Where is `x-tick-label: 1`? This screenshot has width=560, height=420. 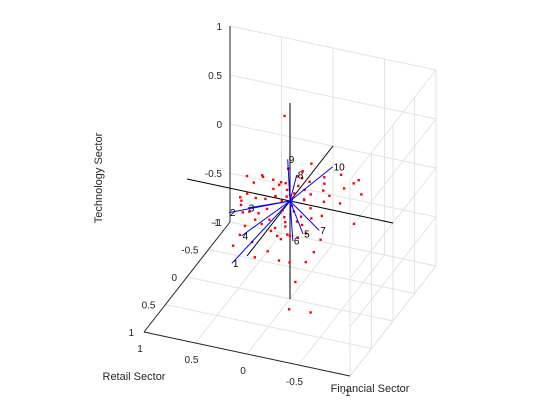 x-tick-label: 1 is located at coordinates (140, 349).